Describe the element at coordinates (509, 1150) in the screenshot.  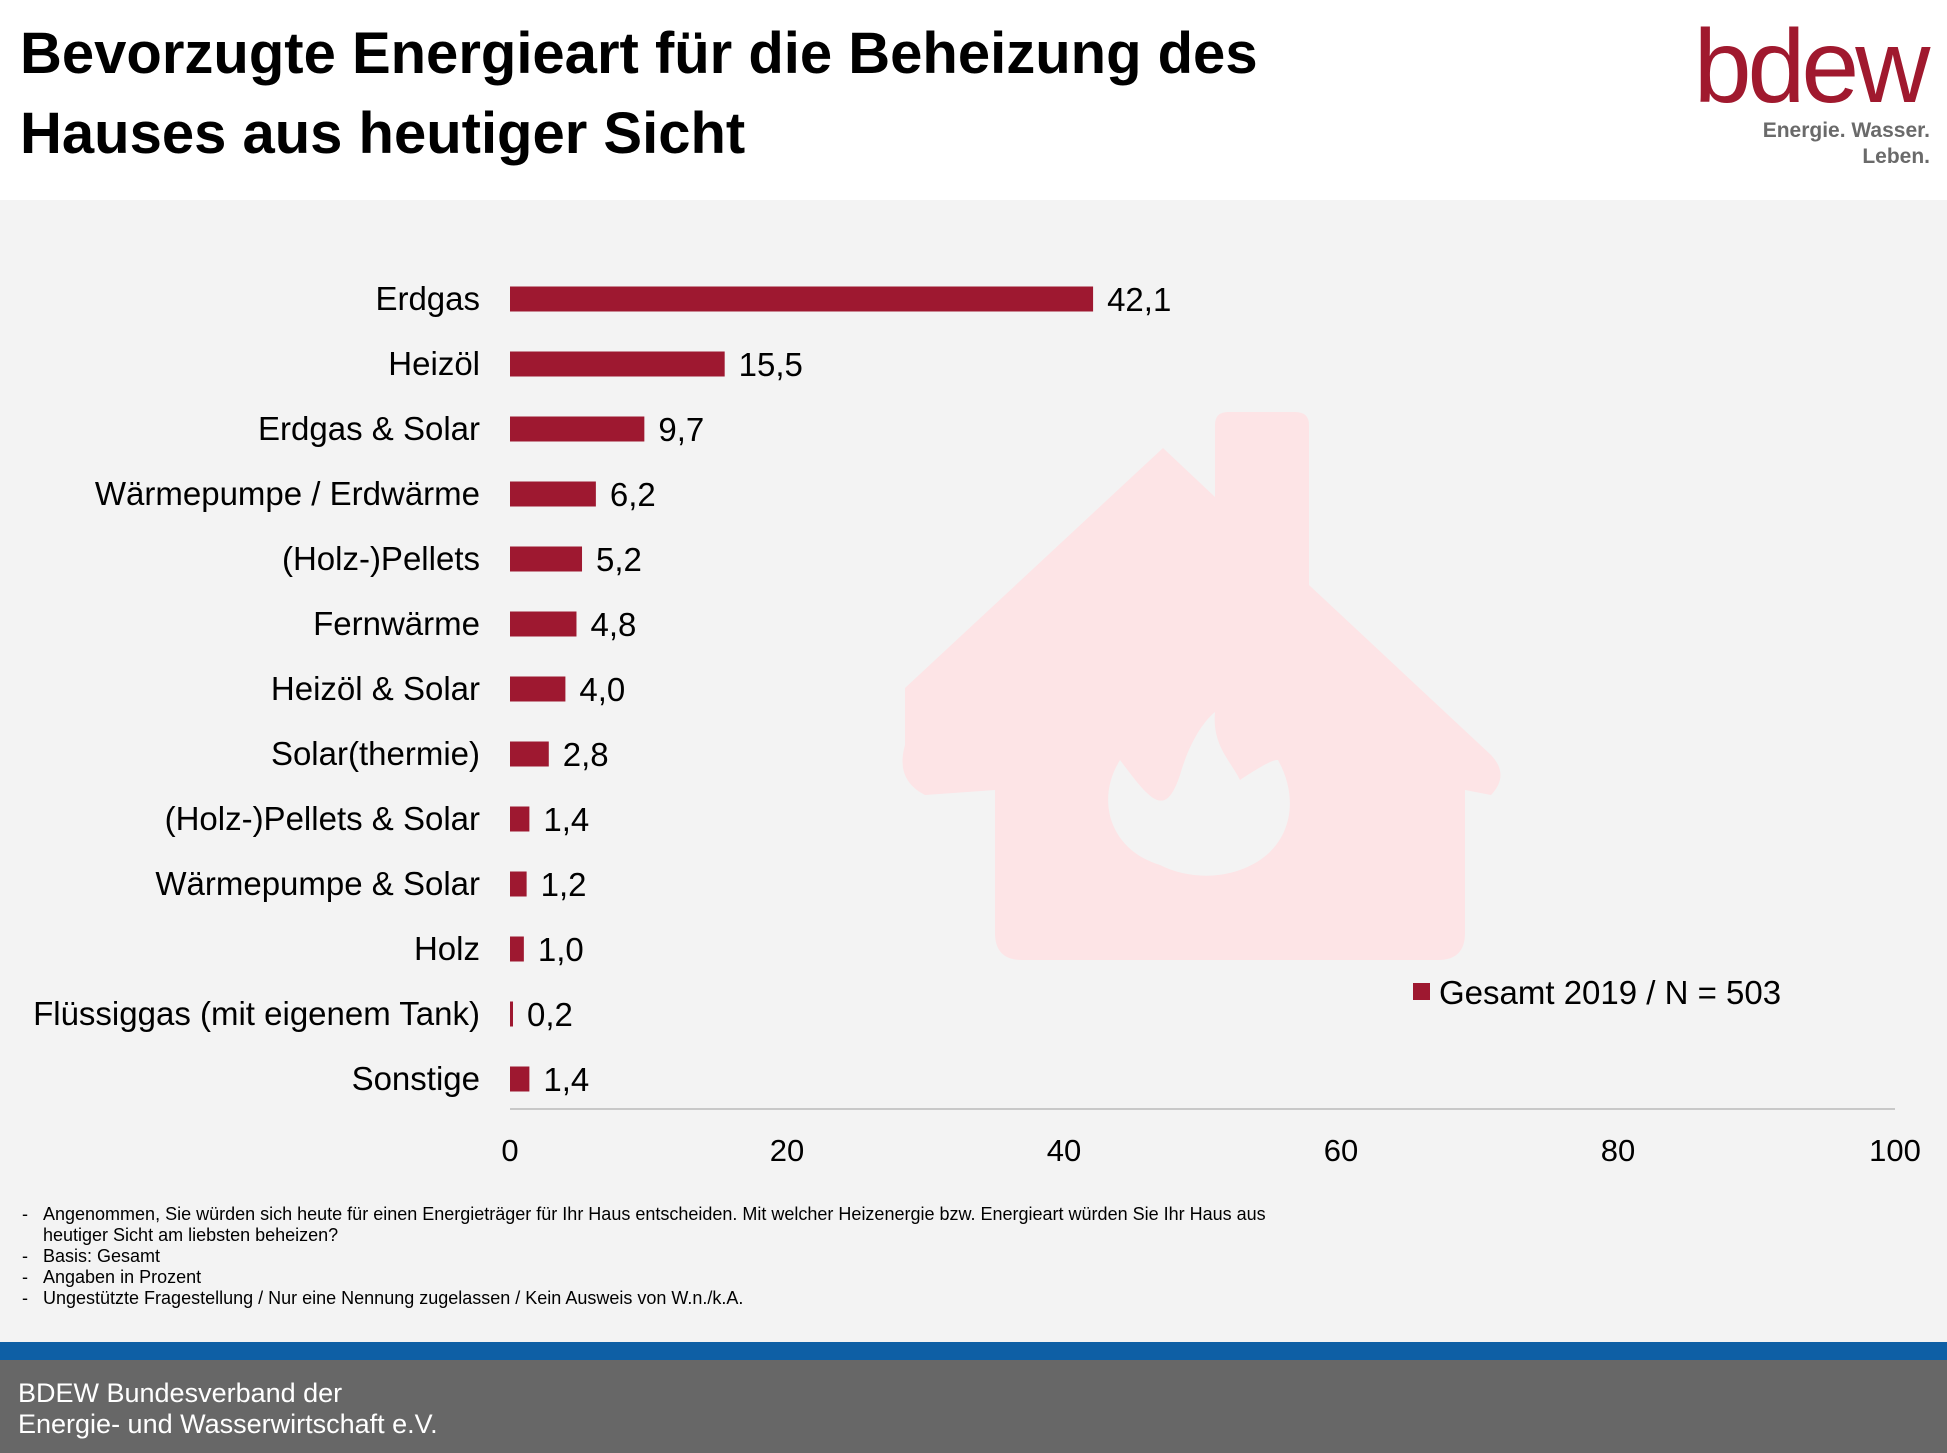
I see `x-tick-label: 0` at that location.